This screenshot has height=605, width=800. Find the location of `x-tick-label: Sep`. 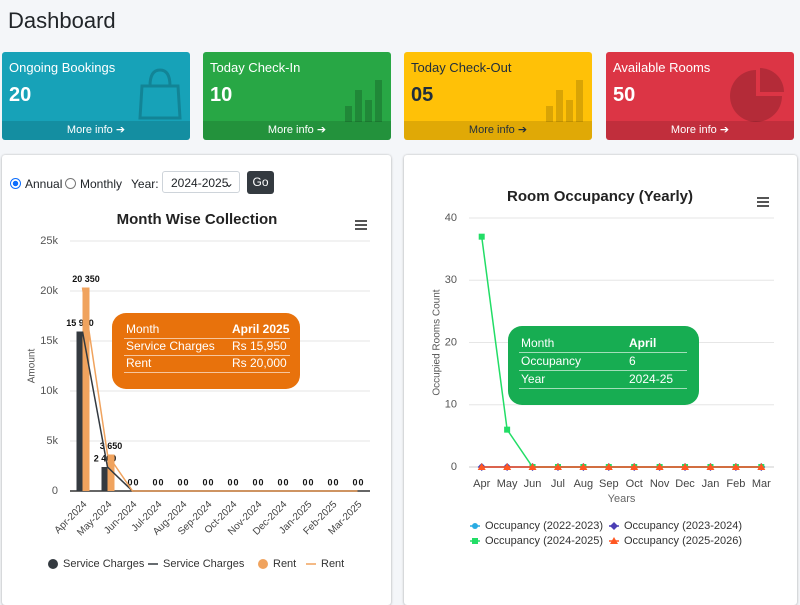

x-tick-label: Sep is located at coordinates (609, 484).